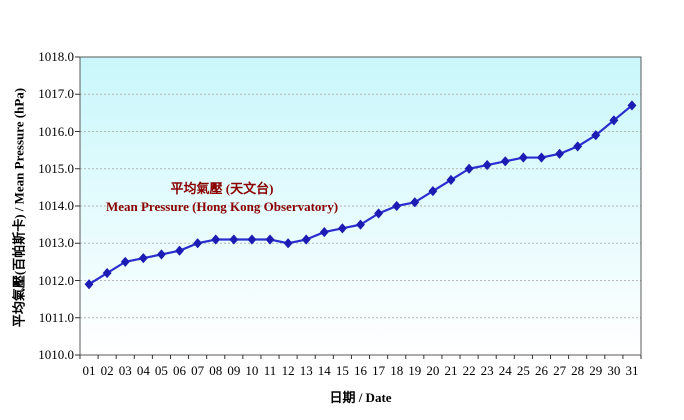 This screenshot has height=420, width=684. Describe the element at coordinates (451, 370) in the screenshot. I see `x-tick-label: 21` at that location.